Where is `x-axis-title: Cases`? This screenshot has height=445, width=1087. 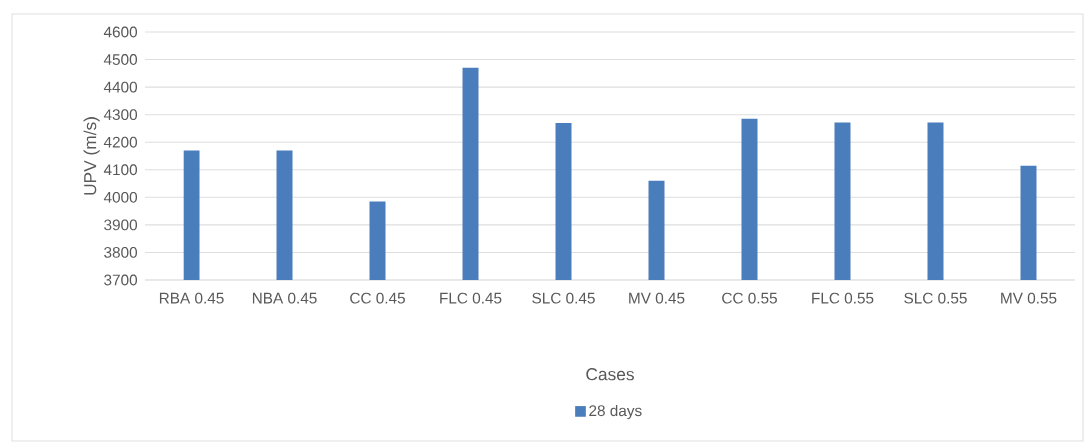 x-axis-title: Cases is located at coordinates (610, 374).